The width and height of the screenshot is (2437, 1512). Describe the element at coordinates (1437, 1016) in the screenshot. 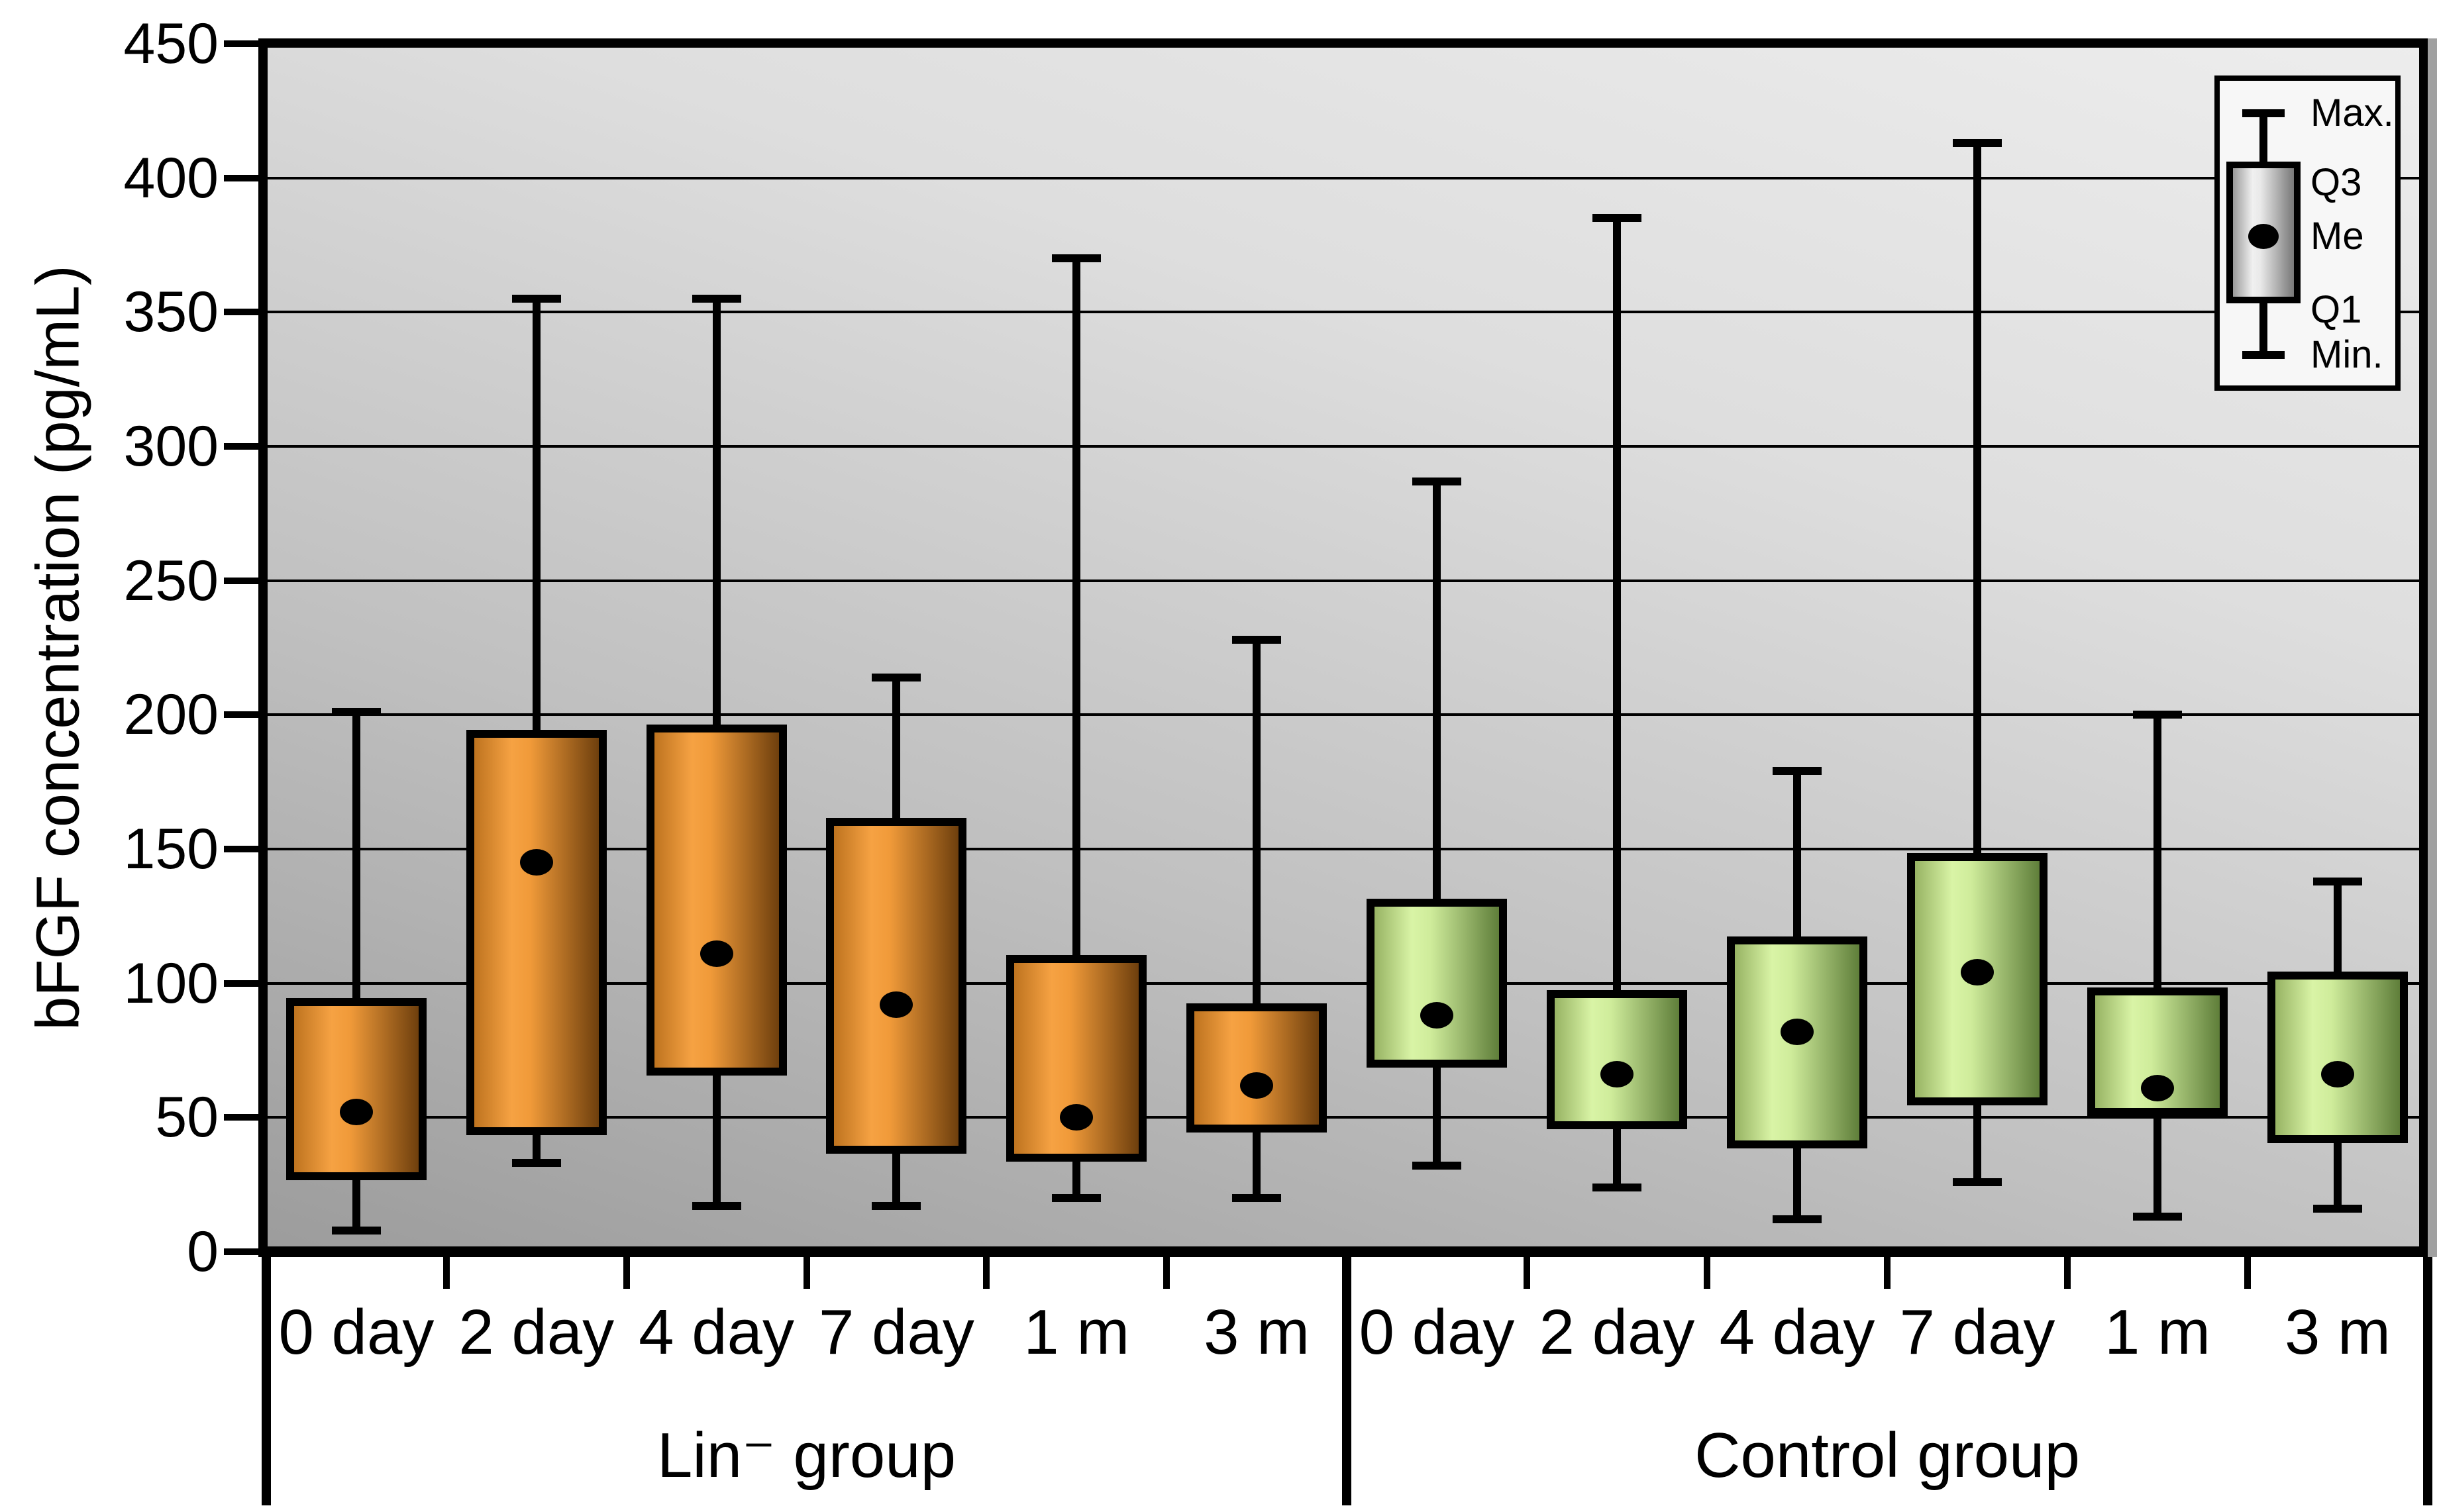

I see `median-dot-group1-0day` at that location.